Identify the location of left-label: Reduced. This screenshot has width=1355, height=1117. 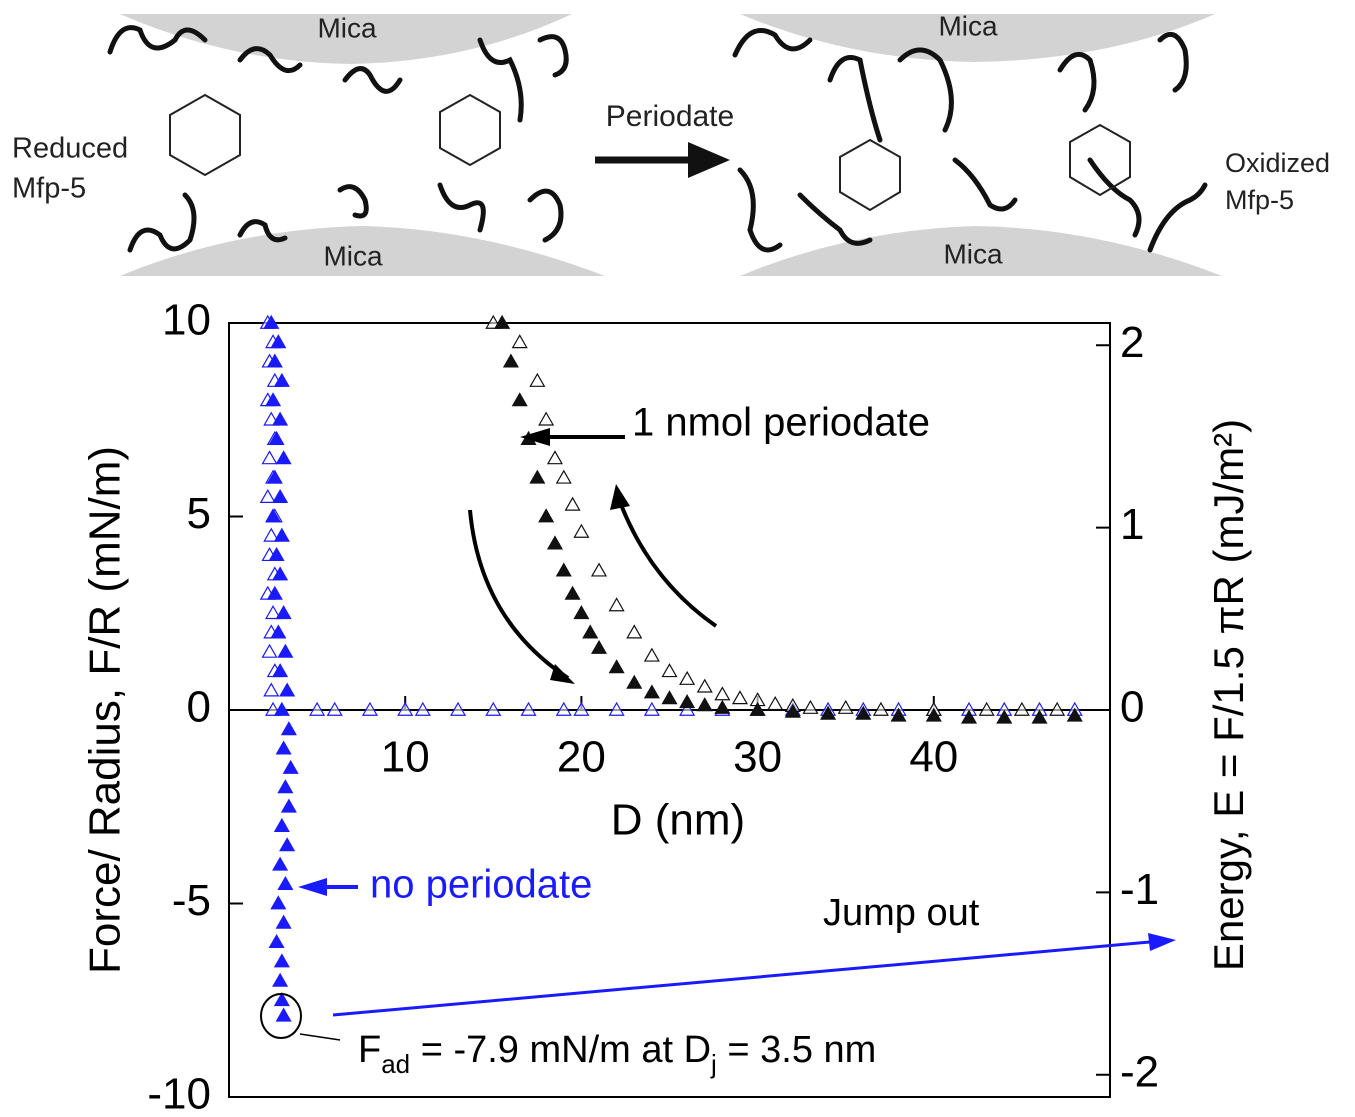
(70, 149).